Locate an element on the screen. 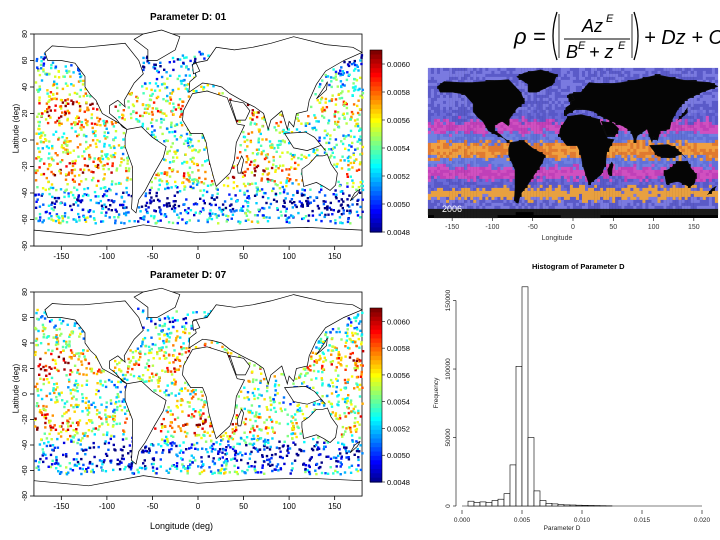  x-tick-label: -50 is located at coordinates (153, 256).